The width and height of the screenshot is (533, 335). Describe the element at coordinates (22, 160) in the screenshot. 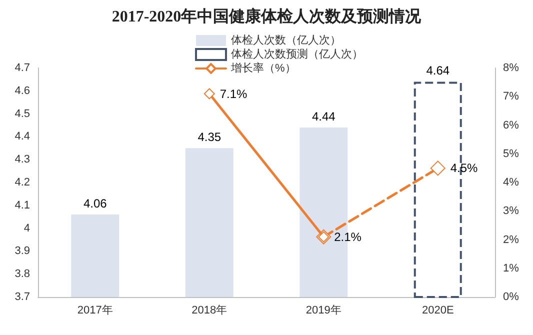

I see `y-tick-label: 4.3` at that location.